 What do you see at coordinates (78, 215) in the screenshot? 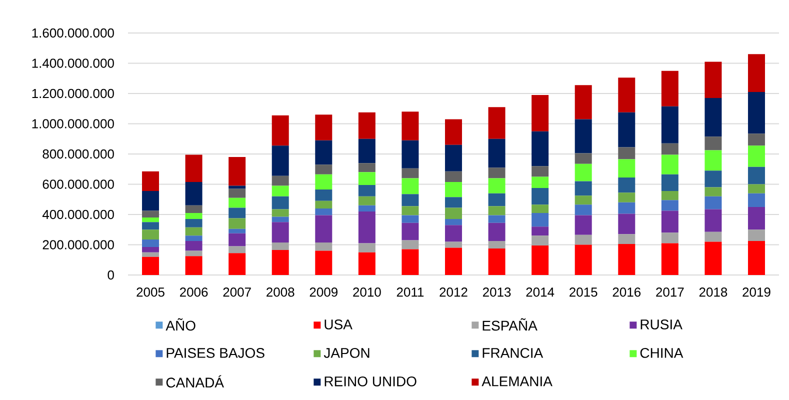
I see `y-tick-label: 400.000.000` at bounding box center [78, 215].